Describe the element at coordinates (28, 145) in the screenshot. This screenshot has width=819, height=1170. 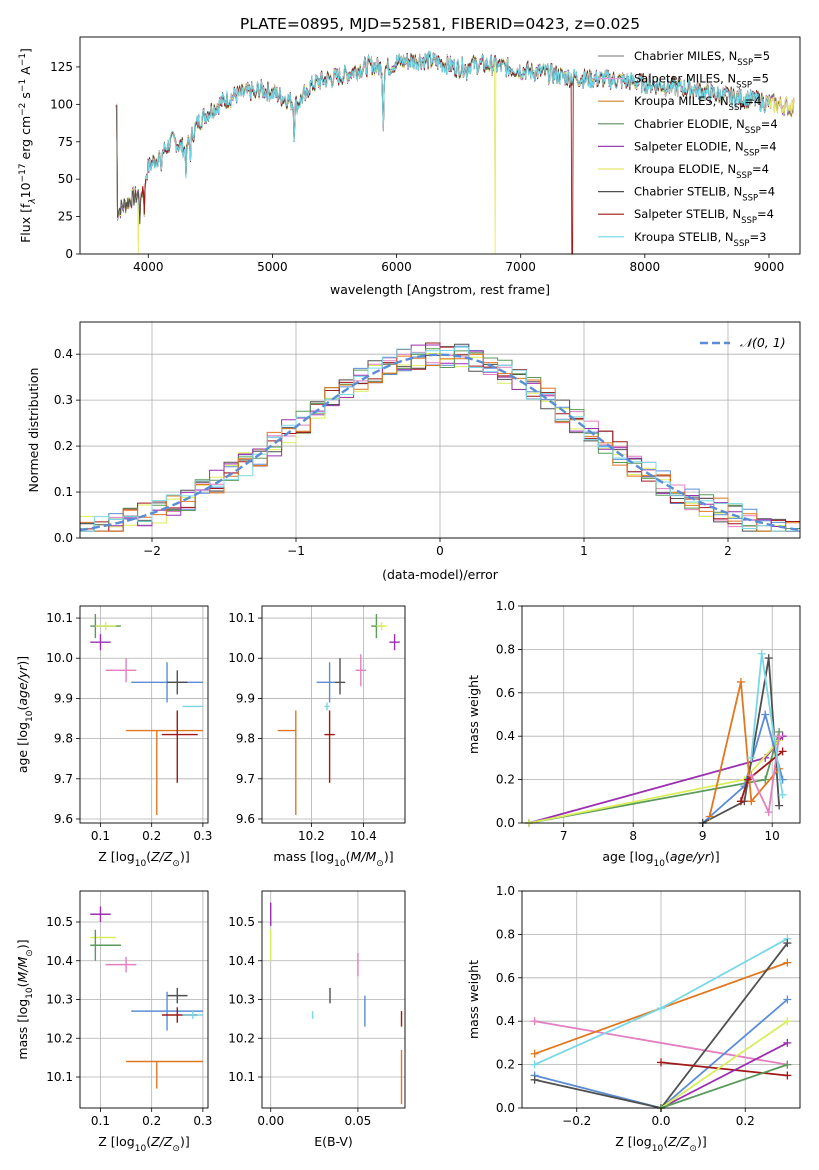
I see `y-axis-label: Flux [fλ10−17 erg cm−2 s−1 A−1]` at that location.